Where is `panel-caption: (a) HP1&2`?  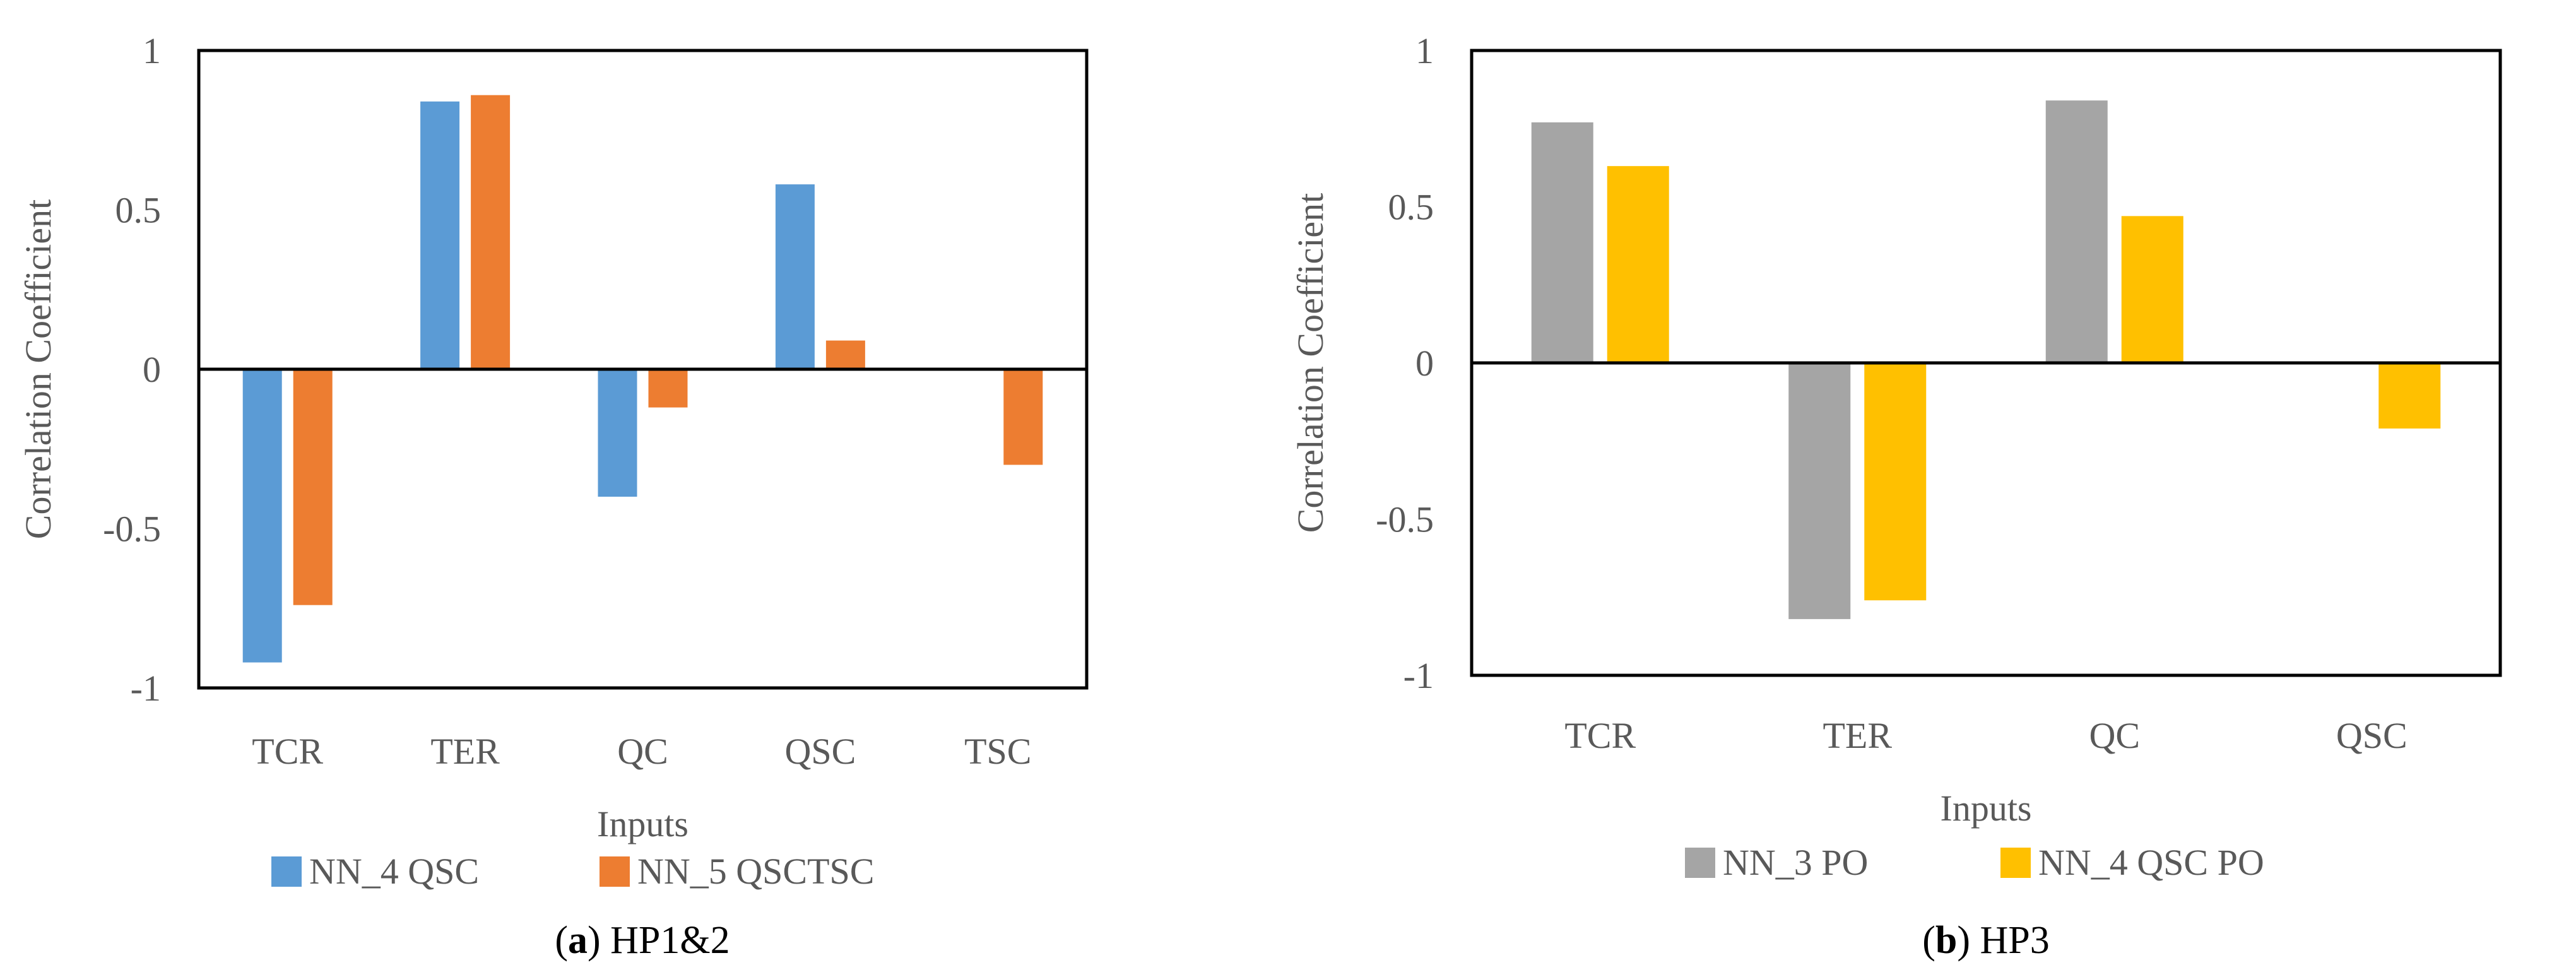
panel-caption: (a) HP1&2 is located at coordinates (642, 940).